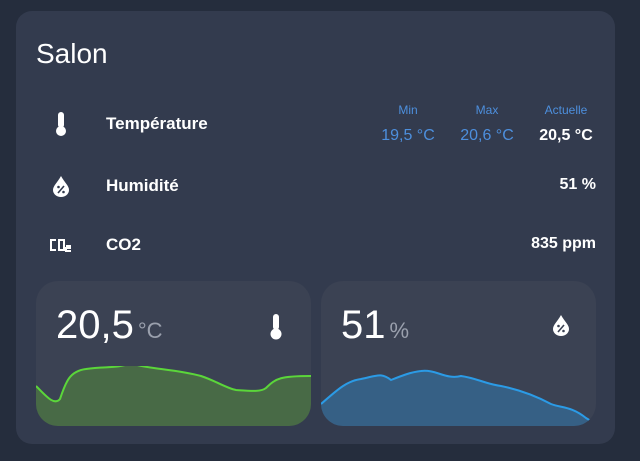  I want to click on row-label: Humidité, so click(142, 185).